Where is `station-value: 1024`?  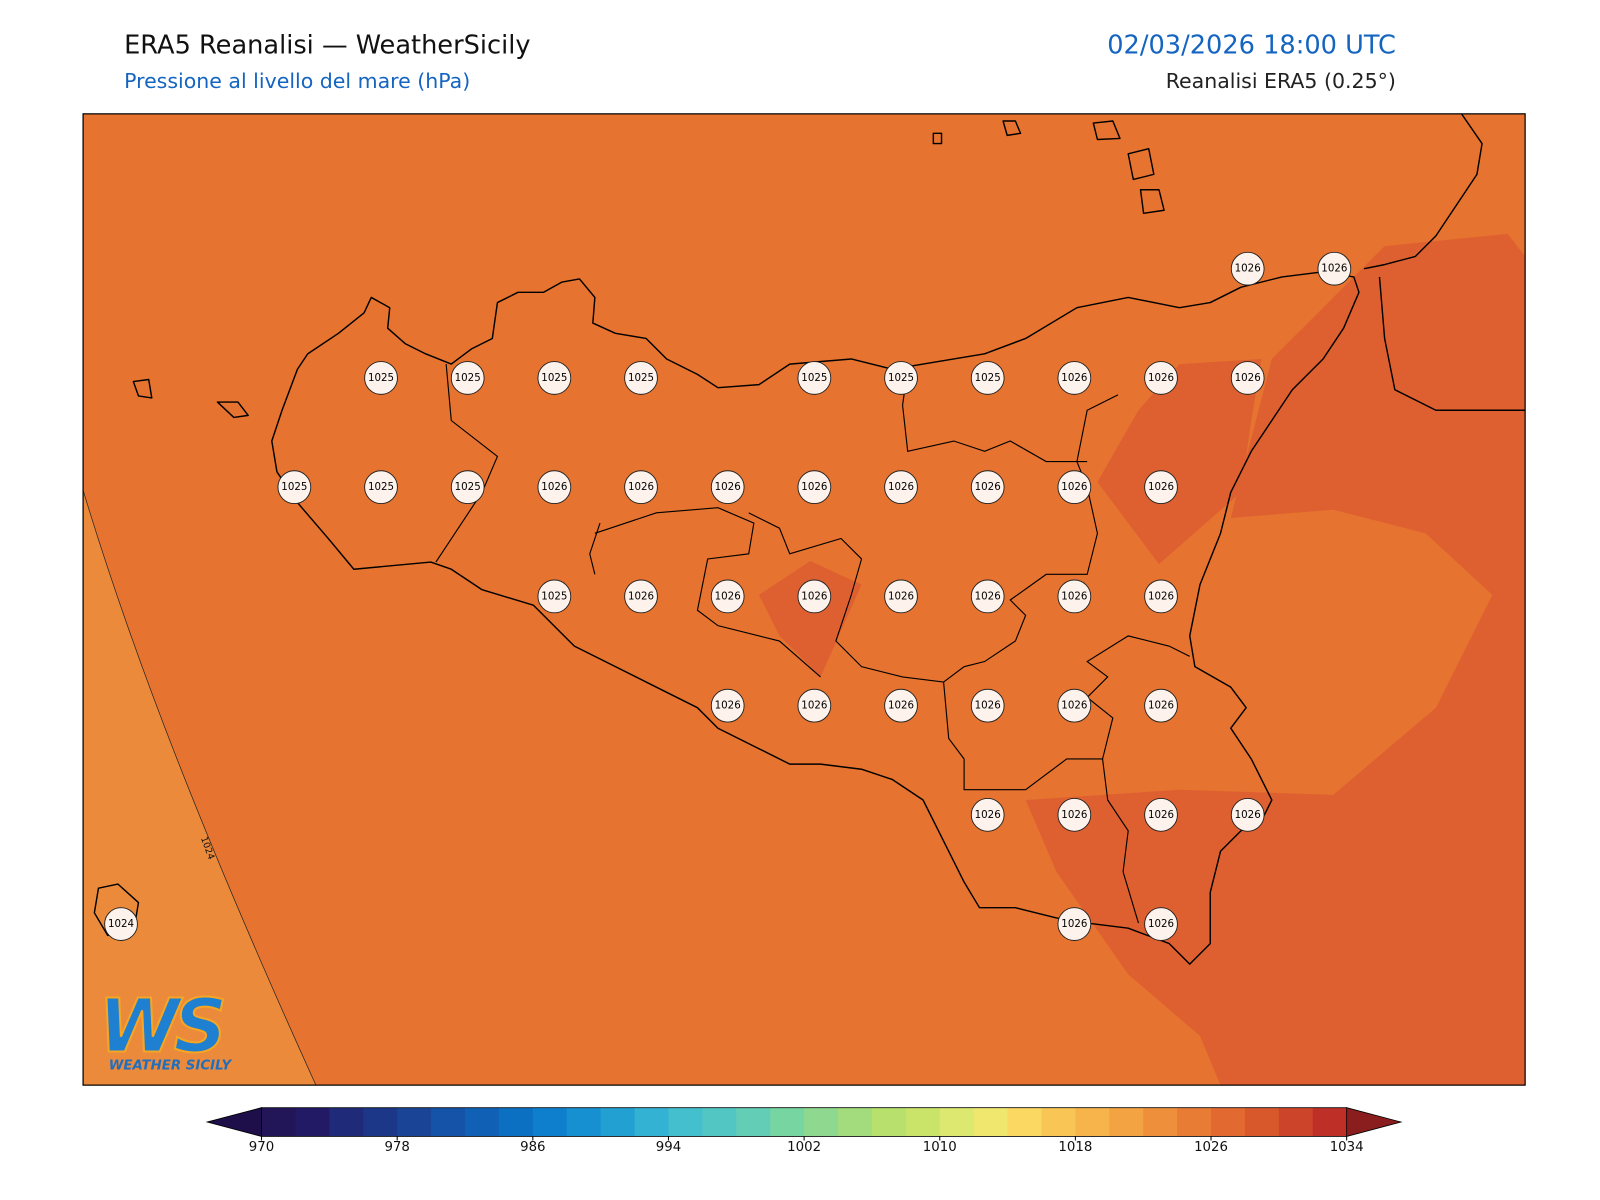 station-value: 1024 is located at coordinates (121, 924).